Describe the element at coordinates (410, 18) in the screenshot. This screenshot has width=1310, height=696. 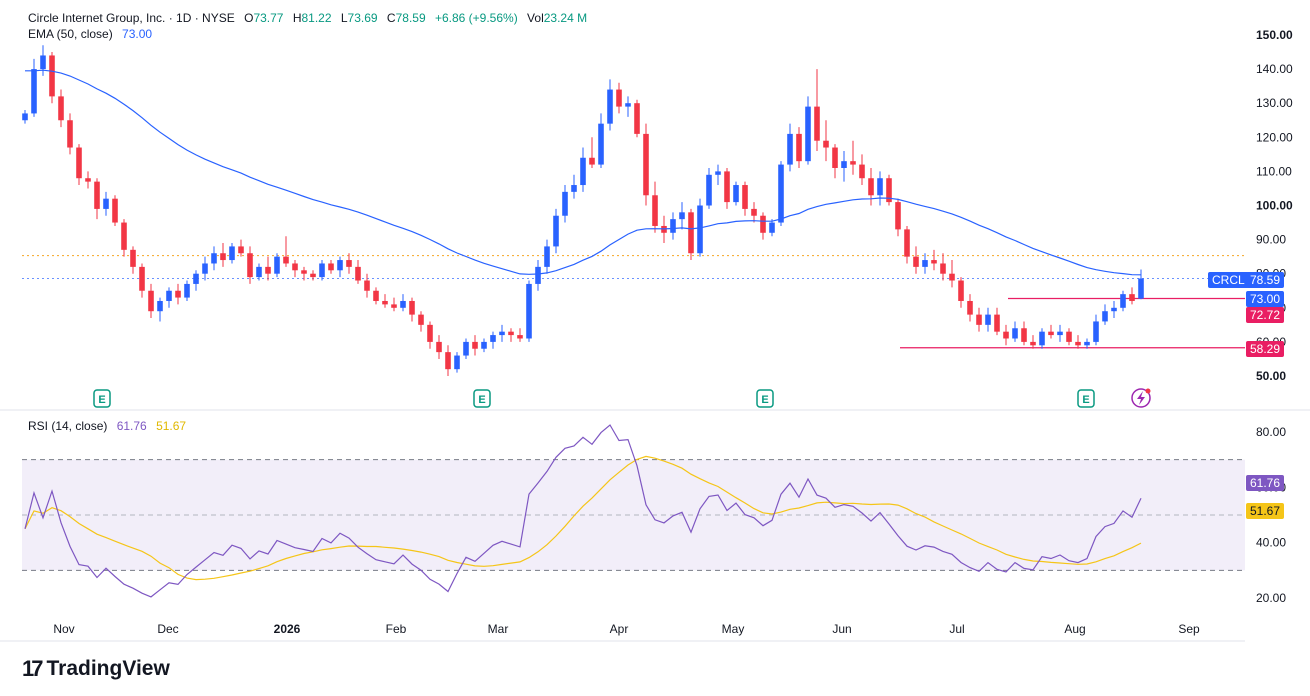
I see `close-value: 78.59` at that location.